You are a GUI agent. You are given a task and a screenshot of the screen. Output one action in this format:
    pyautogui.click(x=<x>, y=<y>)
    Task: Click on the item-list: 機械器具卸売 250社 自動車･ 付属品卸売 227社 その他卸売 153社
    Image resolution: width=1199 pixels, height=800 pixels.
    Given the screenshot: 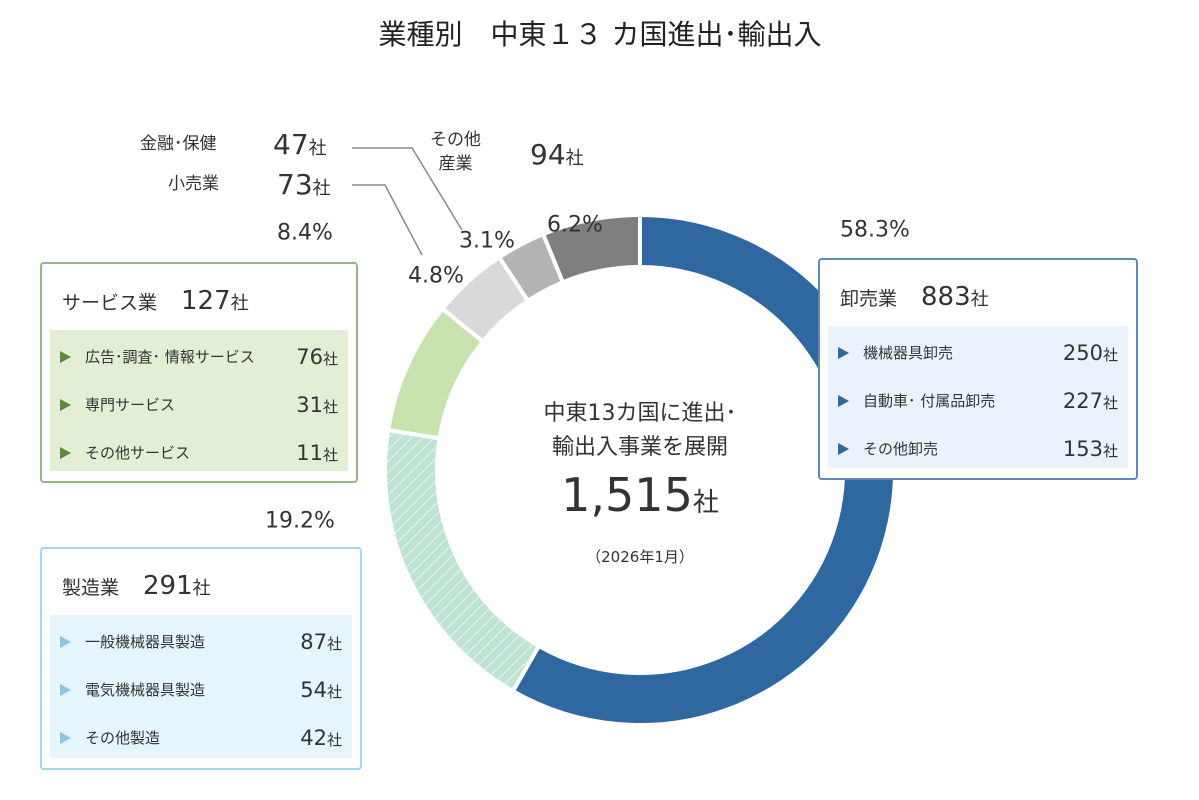 What is the action you would take?
    pyautogui.click(x=978, y=397)
    